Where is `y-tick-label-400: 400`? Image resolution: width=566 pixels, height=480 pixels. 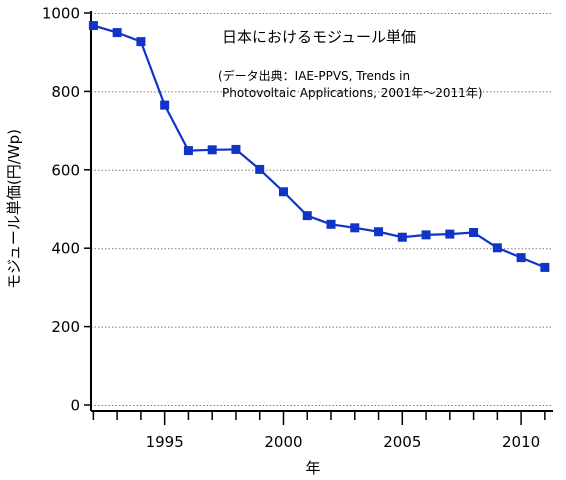 y-tick-label-400: 400 is located at coordinates (65, 249).